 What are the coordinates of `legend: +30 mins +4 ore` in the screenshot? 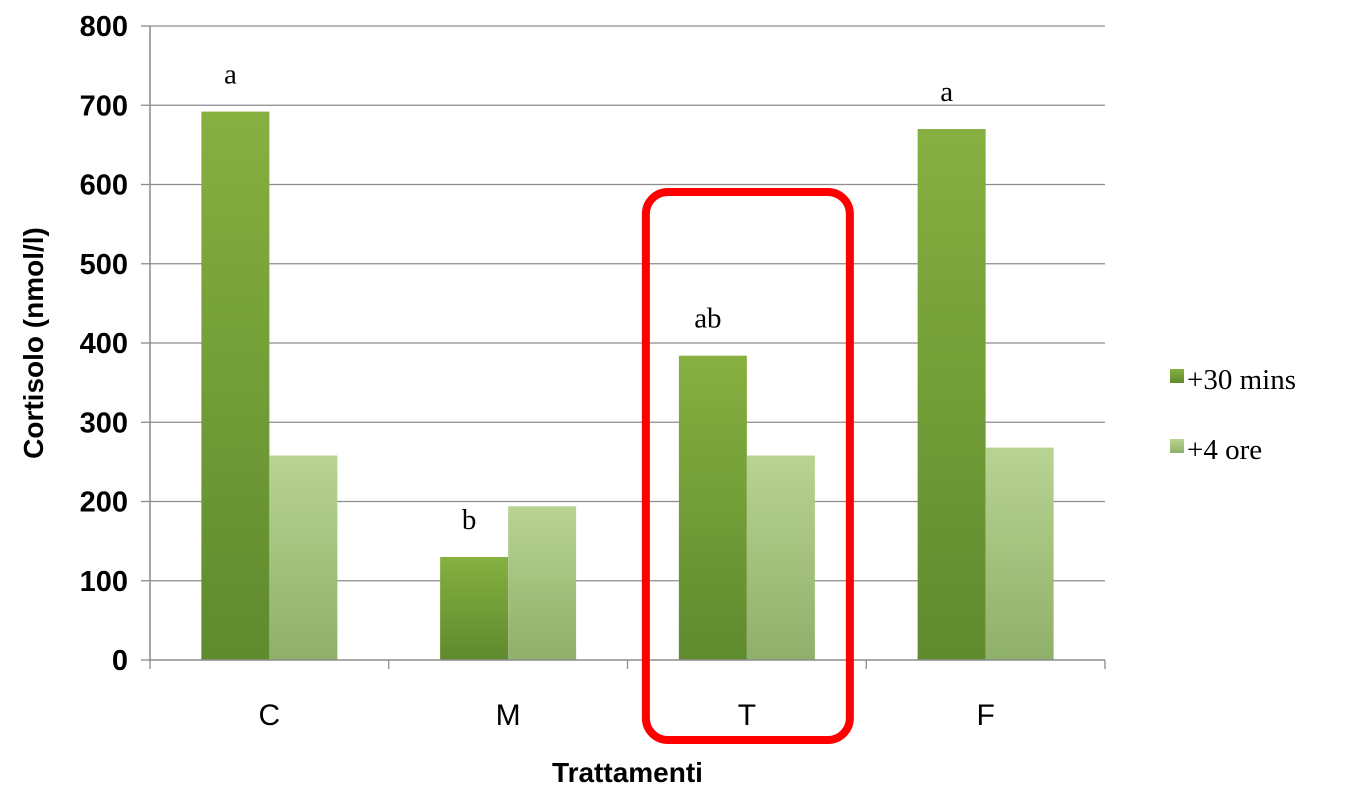 It's located at (1233, 415).